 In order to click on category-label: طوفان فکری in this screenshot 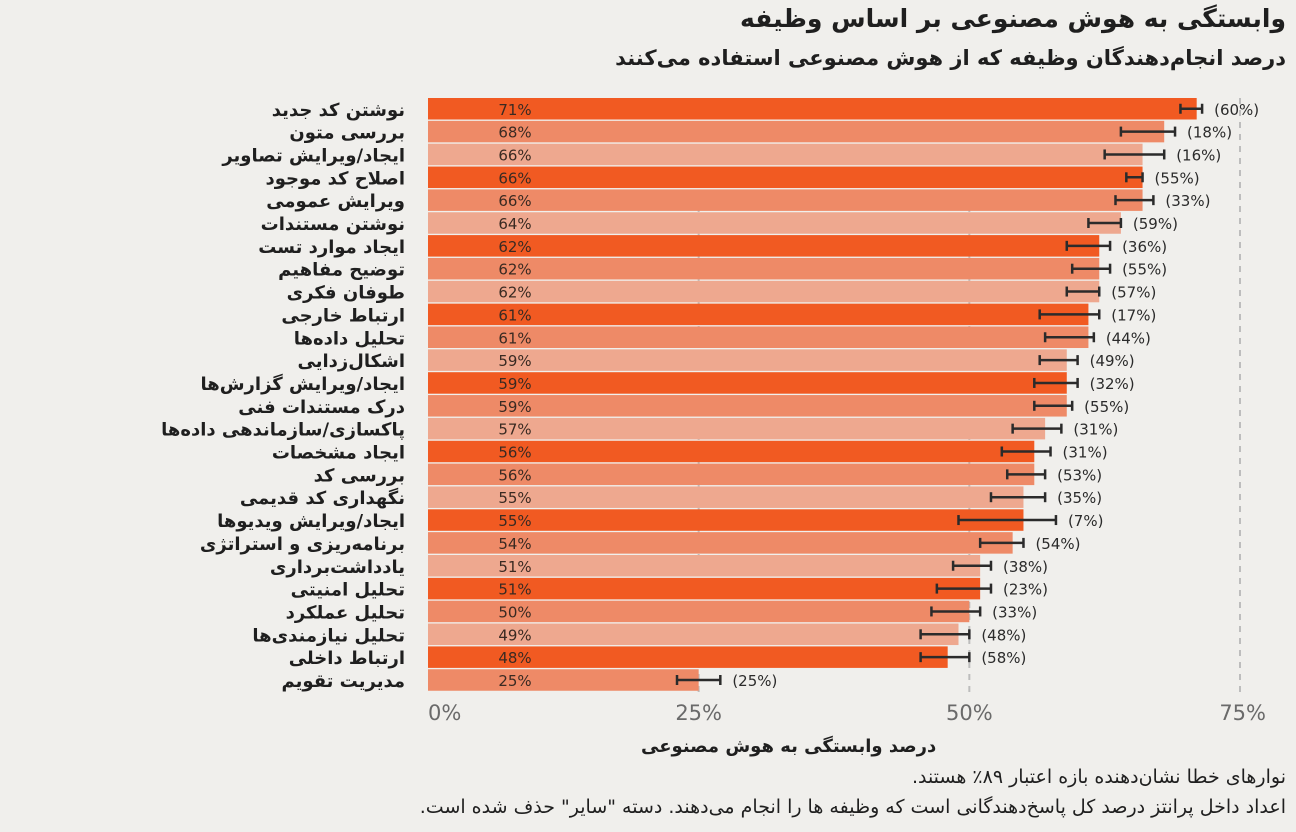, I will do `click(346, 293)`.